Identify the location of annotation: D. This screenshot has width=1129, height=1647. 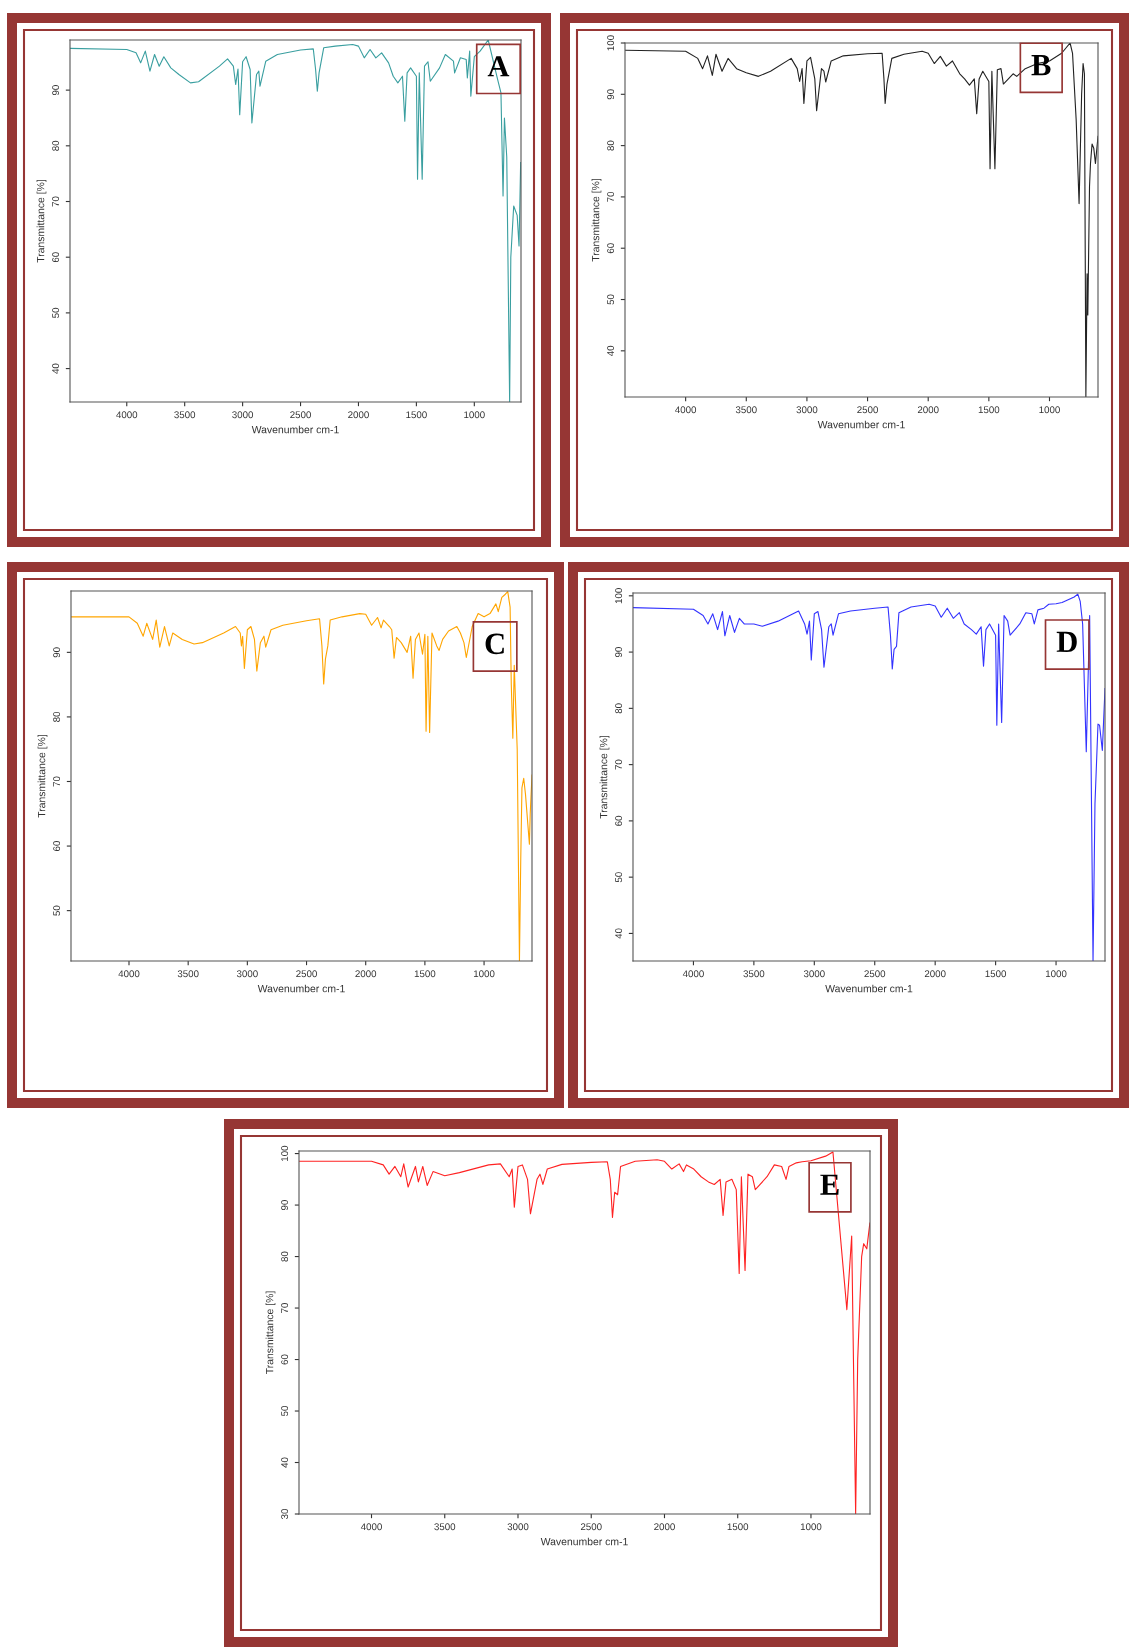
(1066, 641).